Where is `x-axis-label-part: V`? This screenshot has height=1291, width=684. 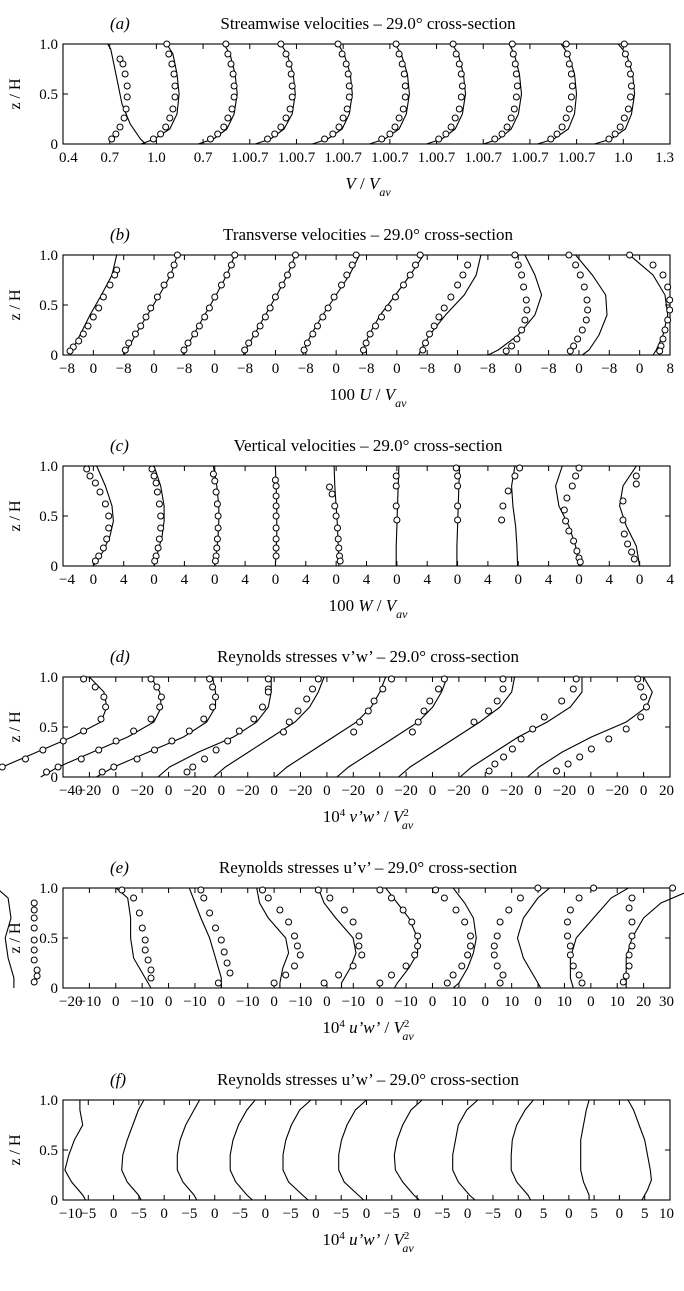
x-axis-label-part: V is located at coordinates (399, 1027).